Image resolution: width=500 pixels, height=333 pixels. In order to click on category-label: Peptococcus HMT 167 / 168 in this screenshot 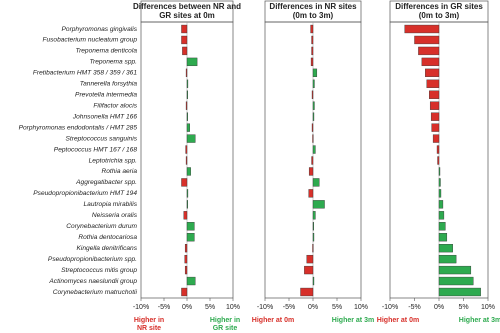, I will do `click(96, 149)`.